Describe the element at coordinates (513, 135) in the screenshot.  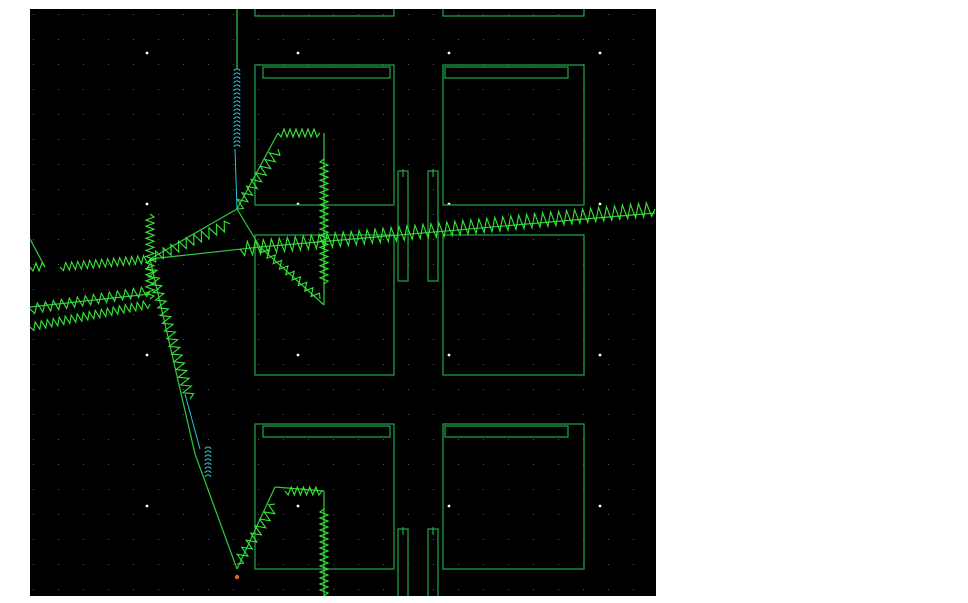
I see `plate-frame` at that location.